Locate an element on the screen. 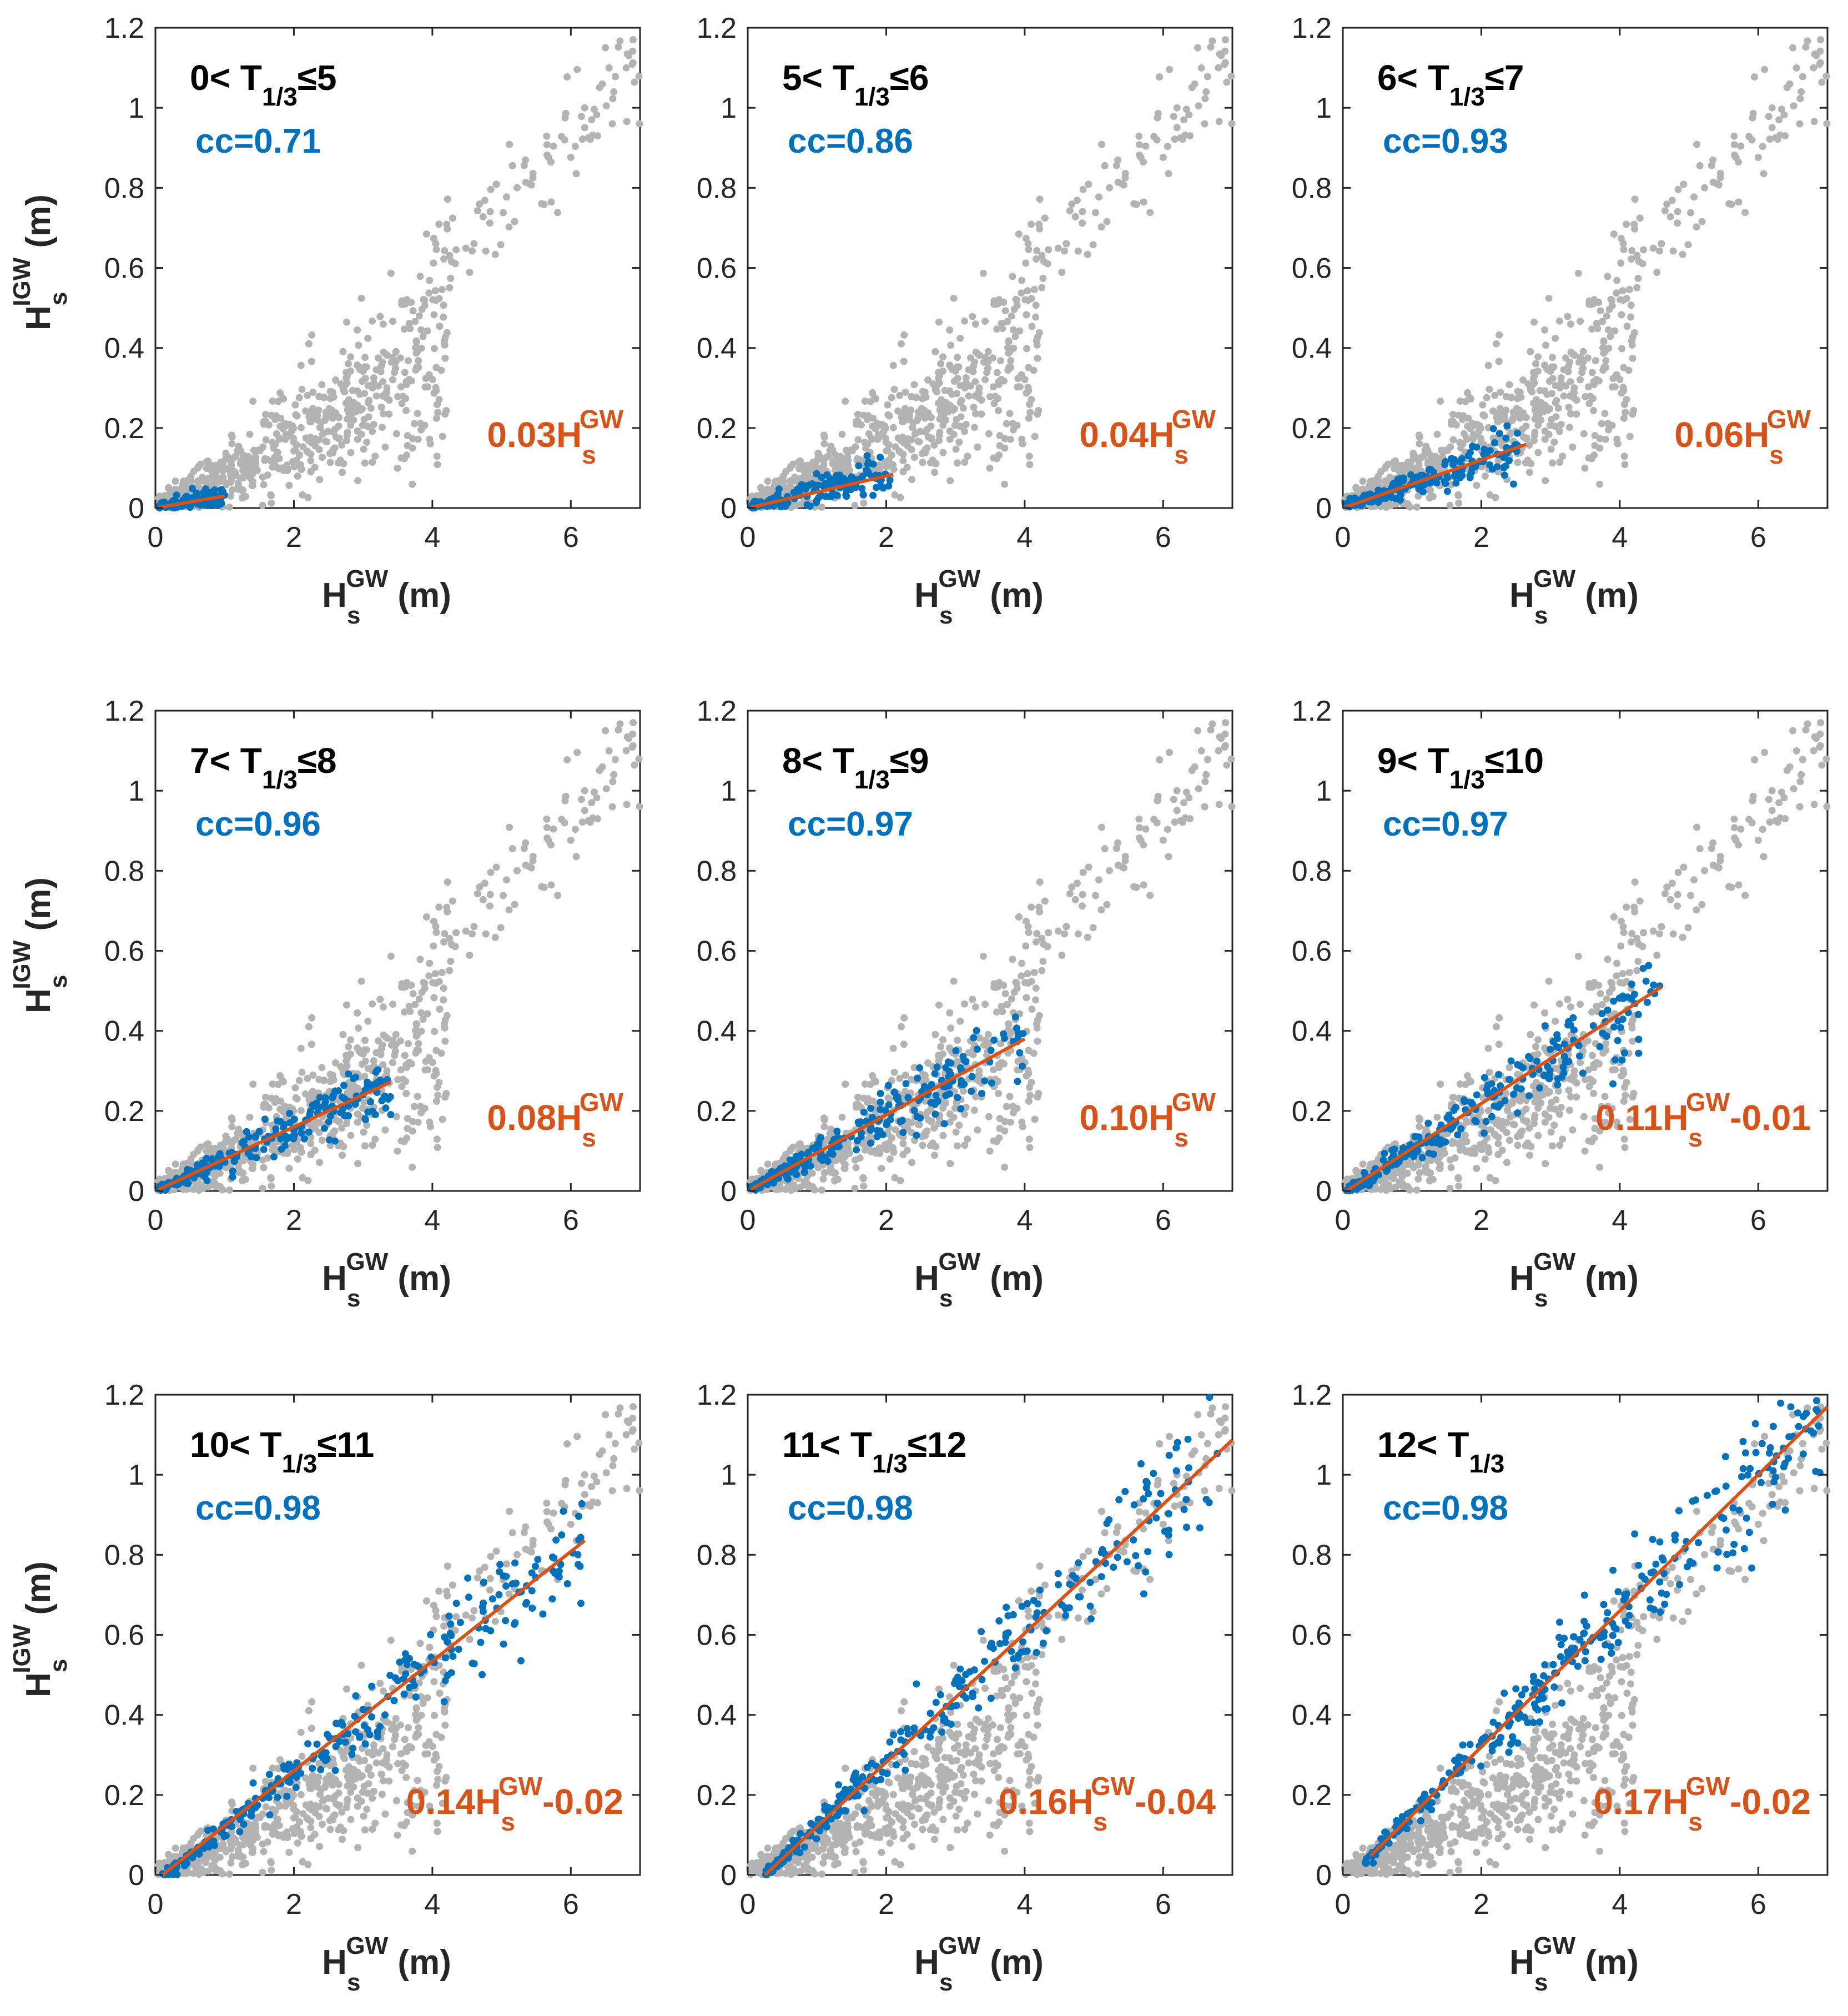 The width and height of the screenshot is (1848, 2016). plot-area-frame is located at coordinates (990, 268).